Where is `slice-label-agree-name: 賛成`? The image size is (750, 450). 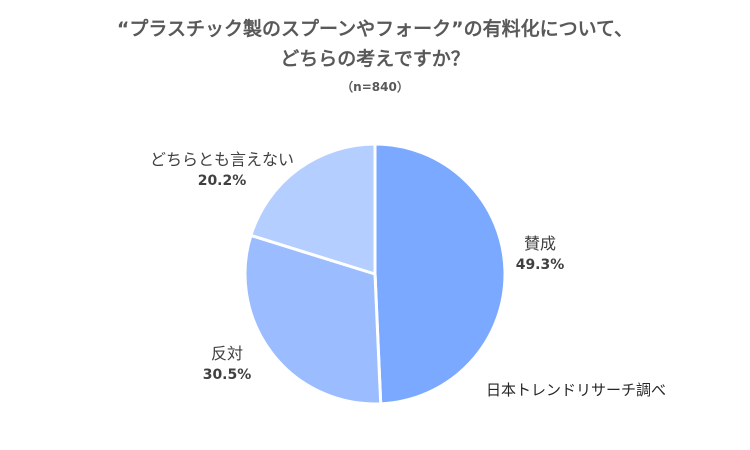
slice-label-agree-name: 賛成 is located at coordinates (539, 243).